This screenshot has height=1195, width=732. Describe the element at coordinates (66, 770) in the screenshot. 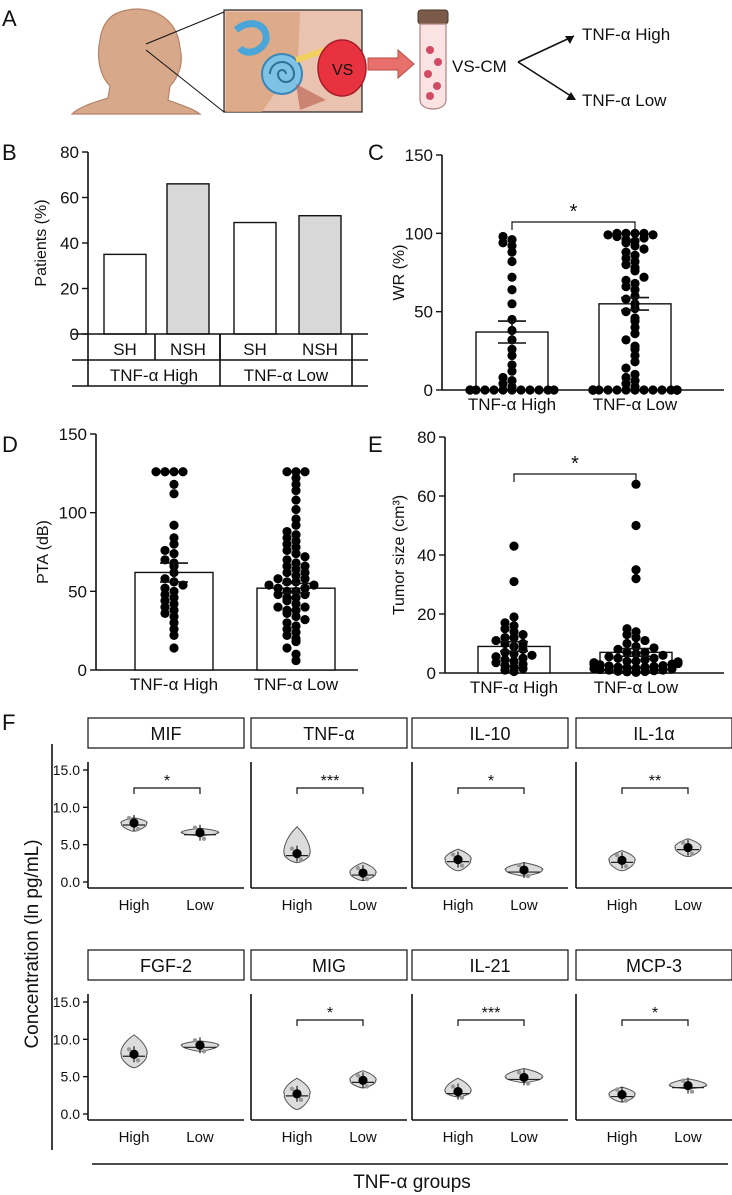

I see `f-y-tick-label: 15.0` at that location.